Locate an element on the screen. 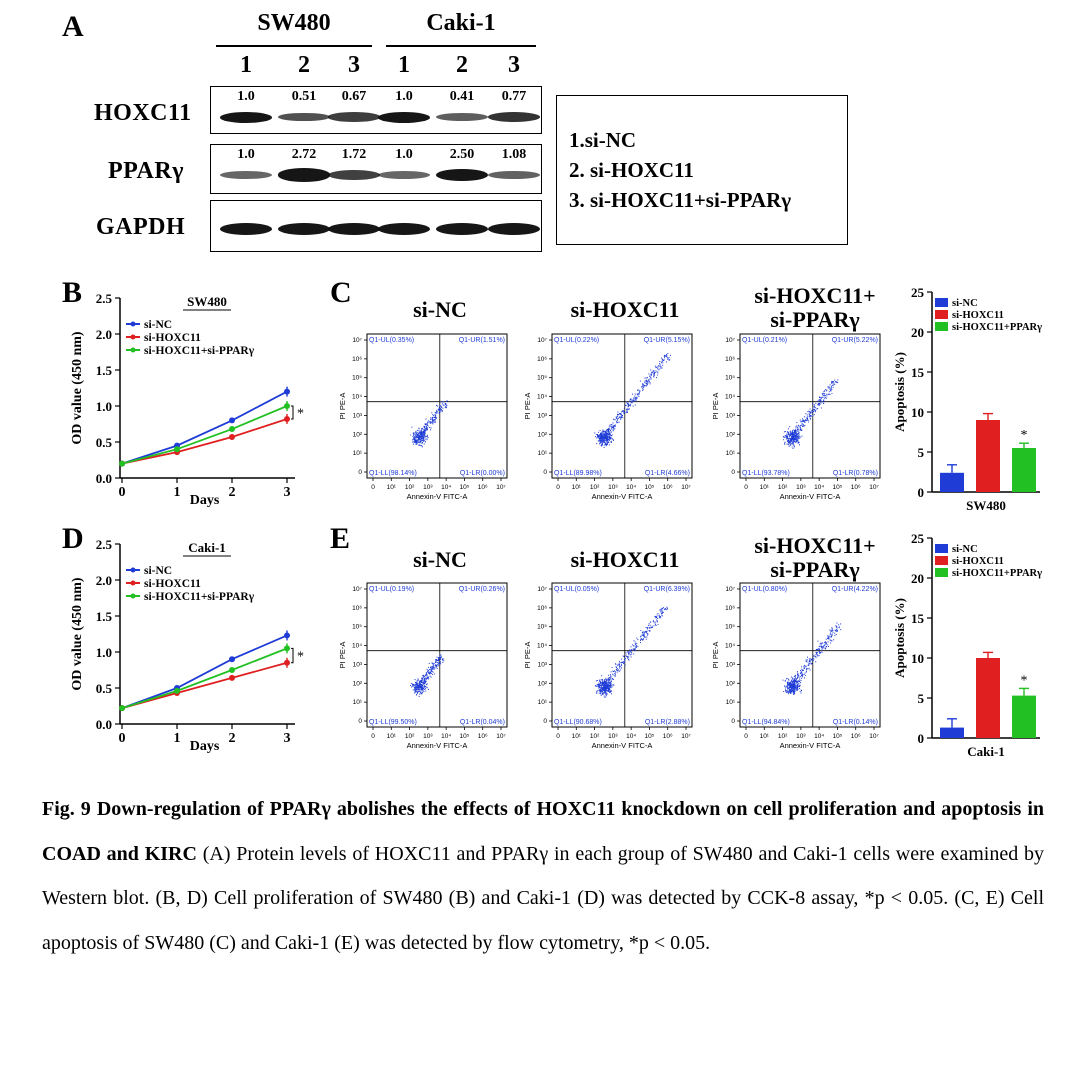 The height and width of the screenshot is (1066, 1080). x-tick-label: 10³ is located at coordinates (613, 736).